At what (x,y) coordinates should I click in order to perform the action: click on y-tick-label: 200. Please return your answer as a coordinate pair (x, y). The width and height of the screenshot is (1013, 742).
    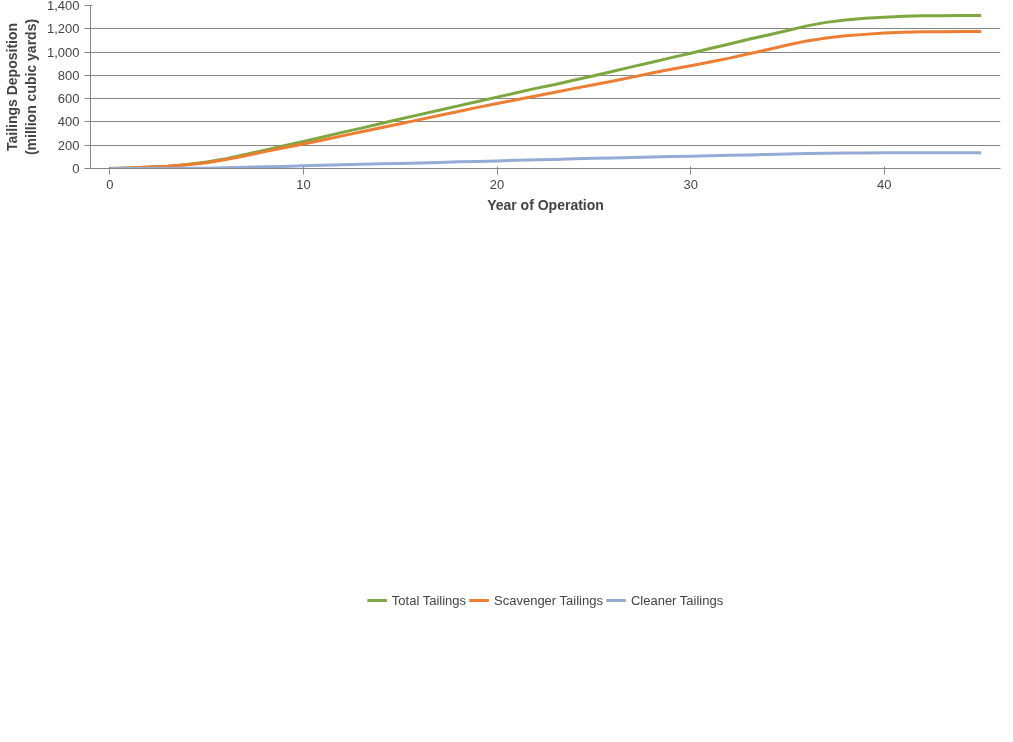
    Looking at the image, I should click on (68, 145).